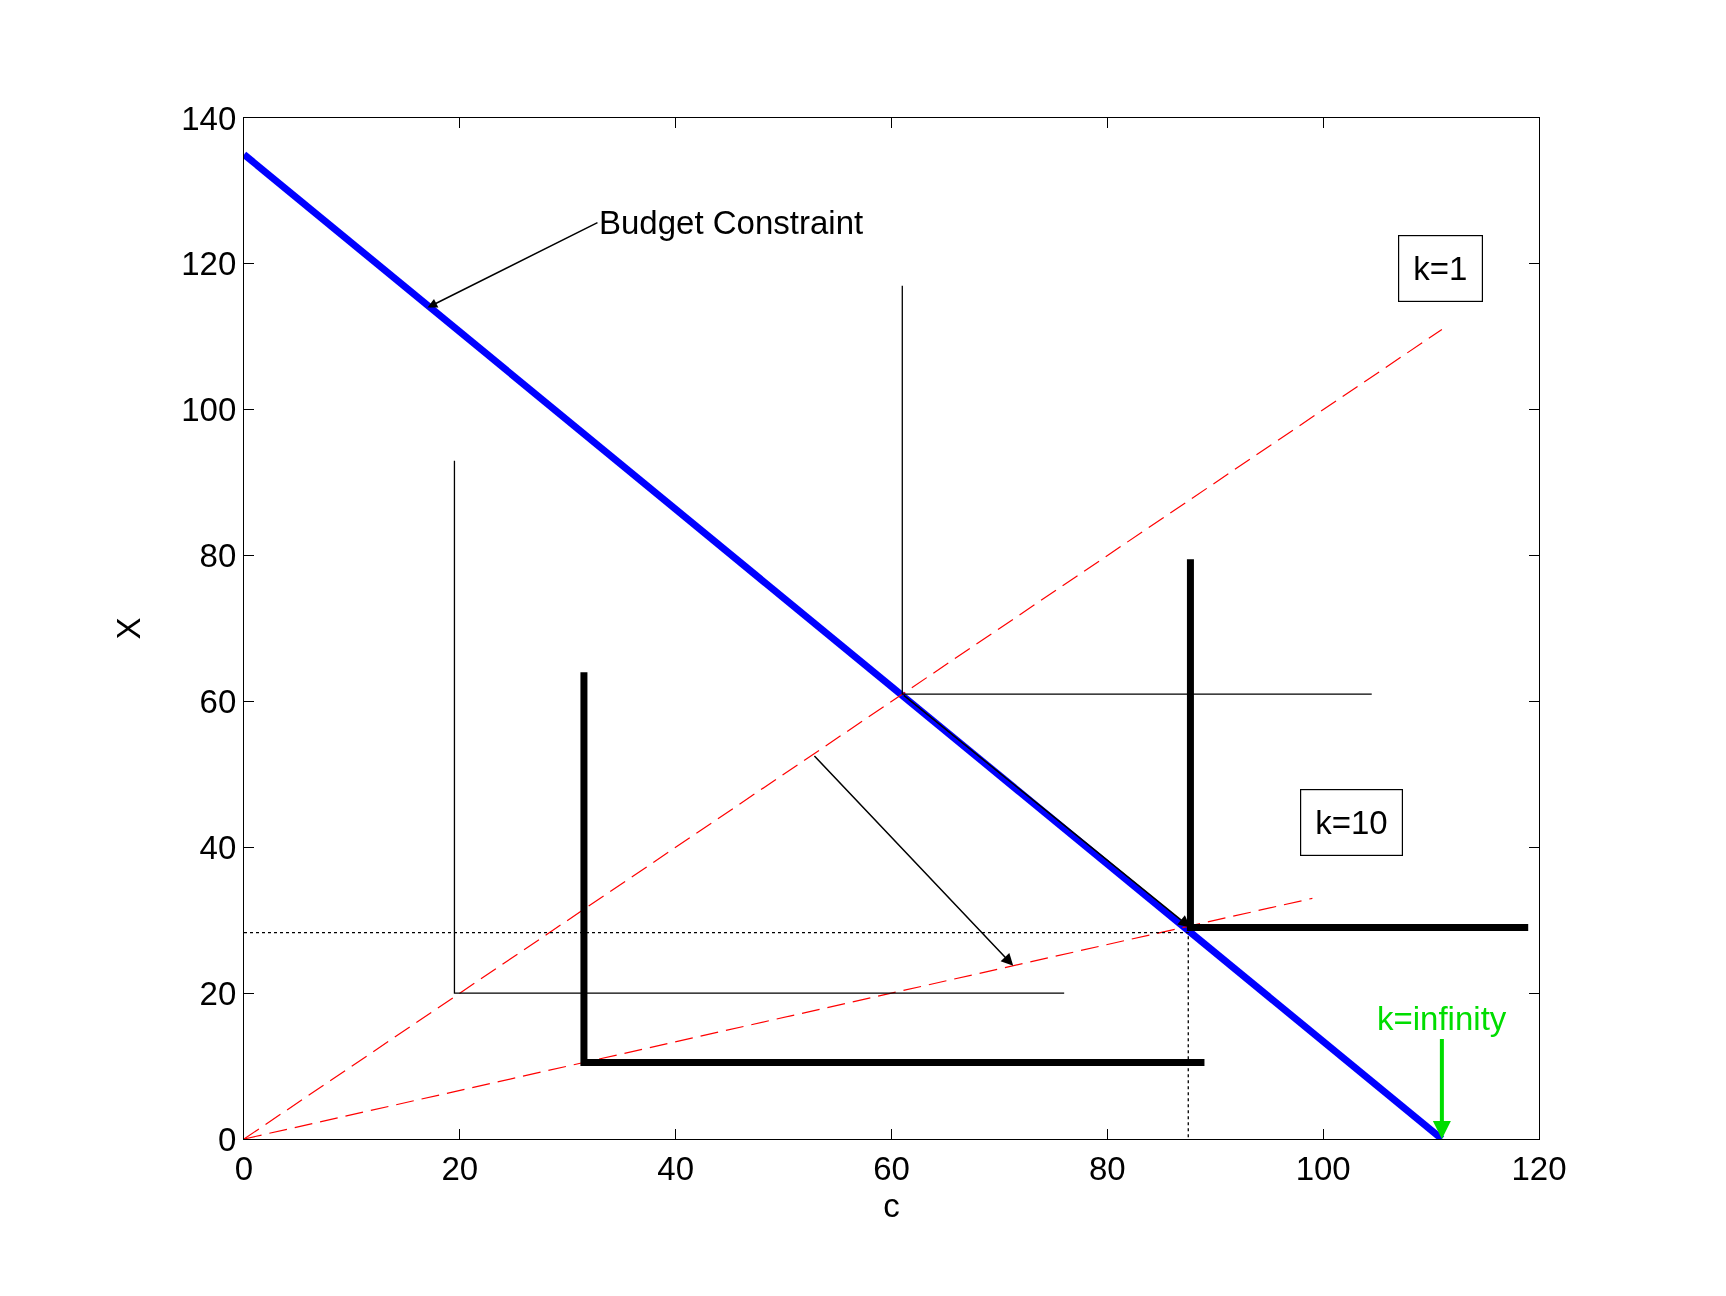 The width and height of the screenshot is (1726, 1296). Describe the element at coordinates (218, 993) in the screenshot. I see `y-tick-label: 20` at that location.